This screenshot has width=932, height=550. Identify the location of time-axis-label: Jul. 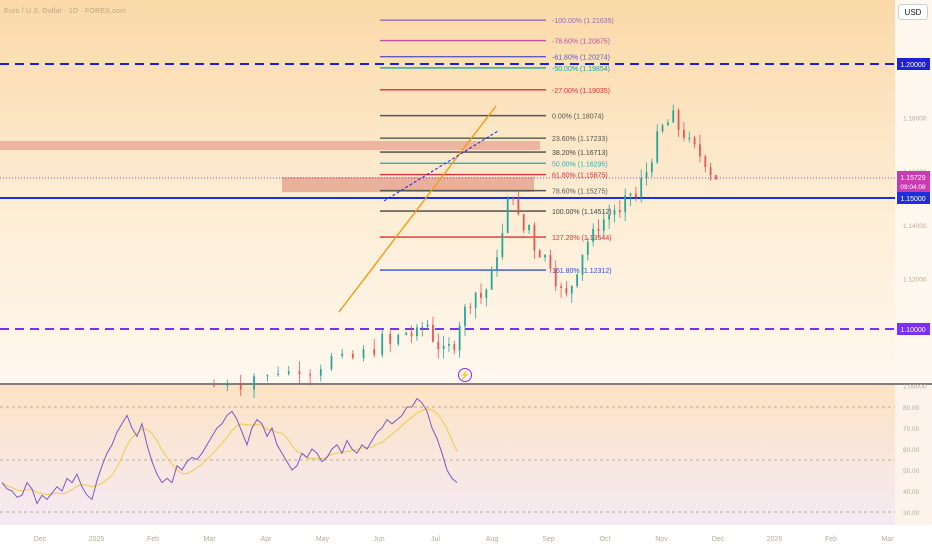
(435, 539).